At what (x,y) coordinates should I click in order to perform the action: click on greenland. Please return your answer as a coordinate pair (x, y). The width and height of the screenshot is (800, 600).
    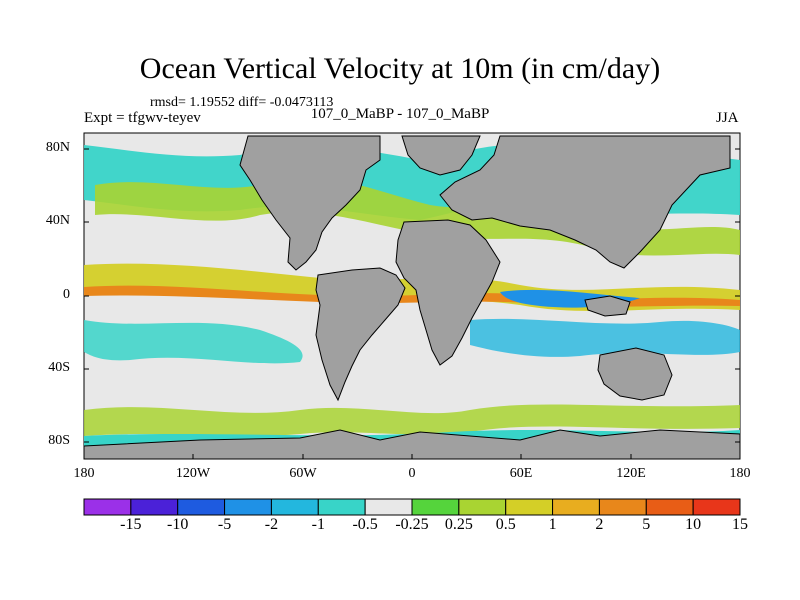
    Looking at the image, I should click on (441, 155).